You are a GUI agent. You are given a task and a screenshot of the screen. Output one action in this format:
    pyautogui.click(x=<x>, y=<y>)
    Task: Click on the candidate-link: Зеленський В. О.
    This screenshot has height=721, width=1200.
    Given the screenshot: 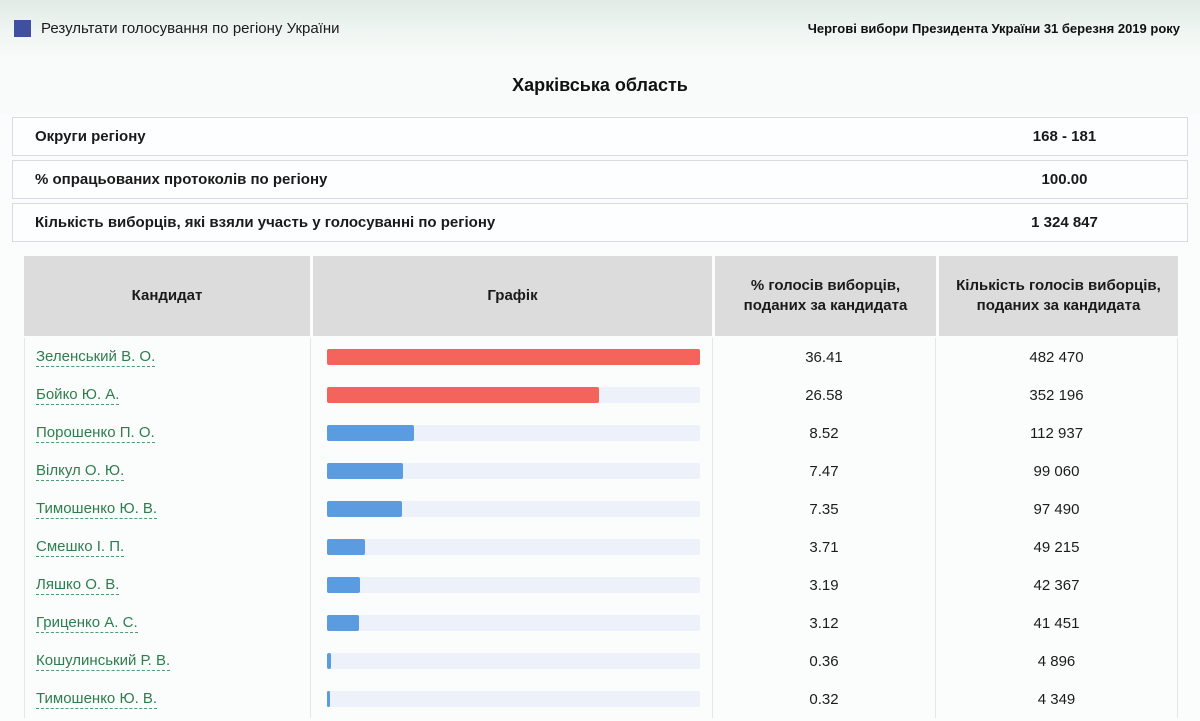 What is the action you would take?
    pyautogui.click(x=96, y=357)
    